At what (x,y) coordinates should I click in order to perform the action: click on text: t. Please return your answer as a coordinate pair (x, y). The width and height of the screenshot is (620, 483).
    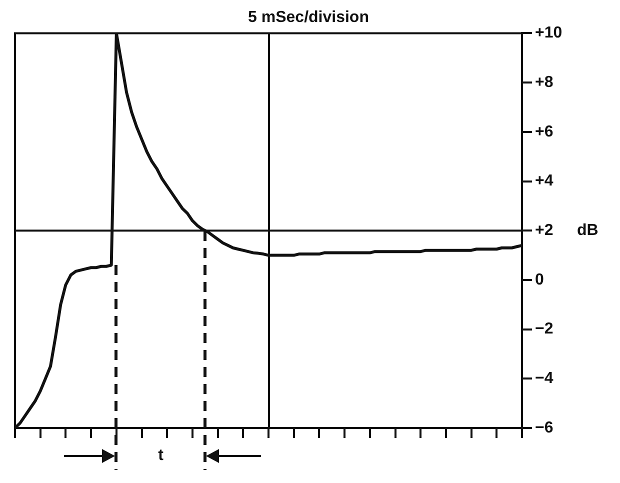
    Looking at the image, I should click on (160, 456).